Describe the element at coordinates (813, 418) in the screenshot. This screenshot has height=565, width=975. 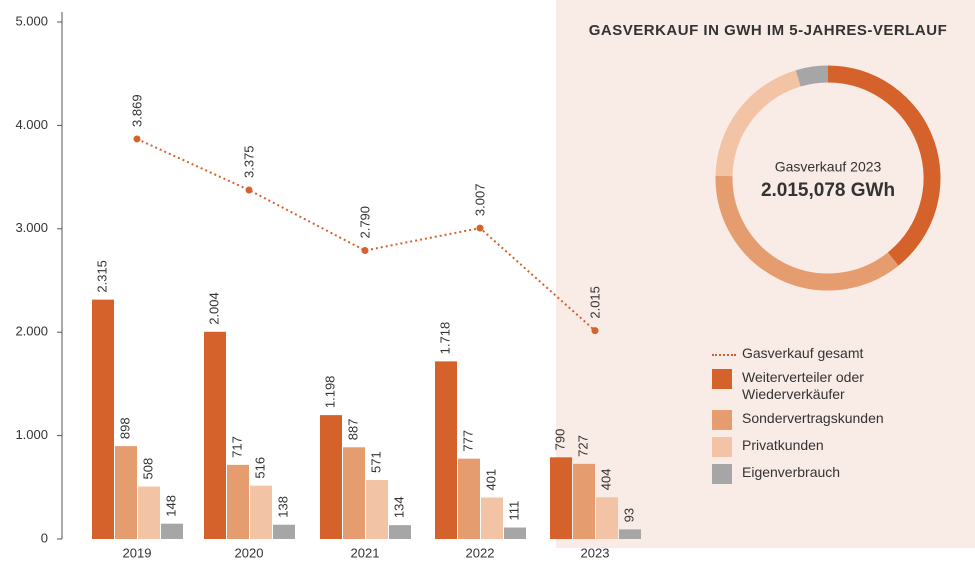
I see `legend-label: Sondervertragskunden` at that location.